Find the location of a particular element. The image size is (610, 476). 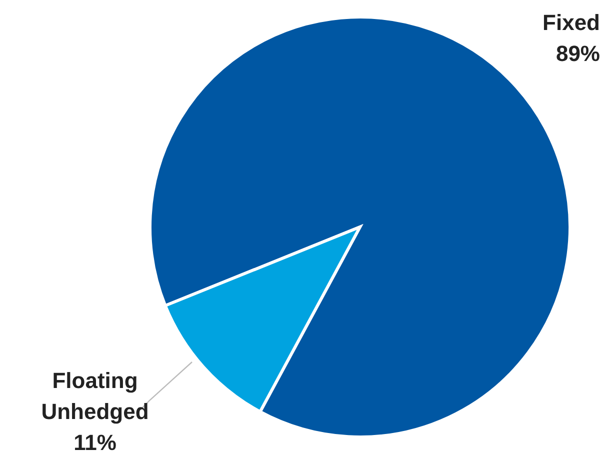

pie-slice is located at coordinates (263, 320).